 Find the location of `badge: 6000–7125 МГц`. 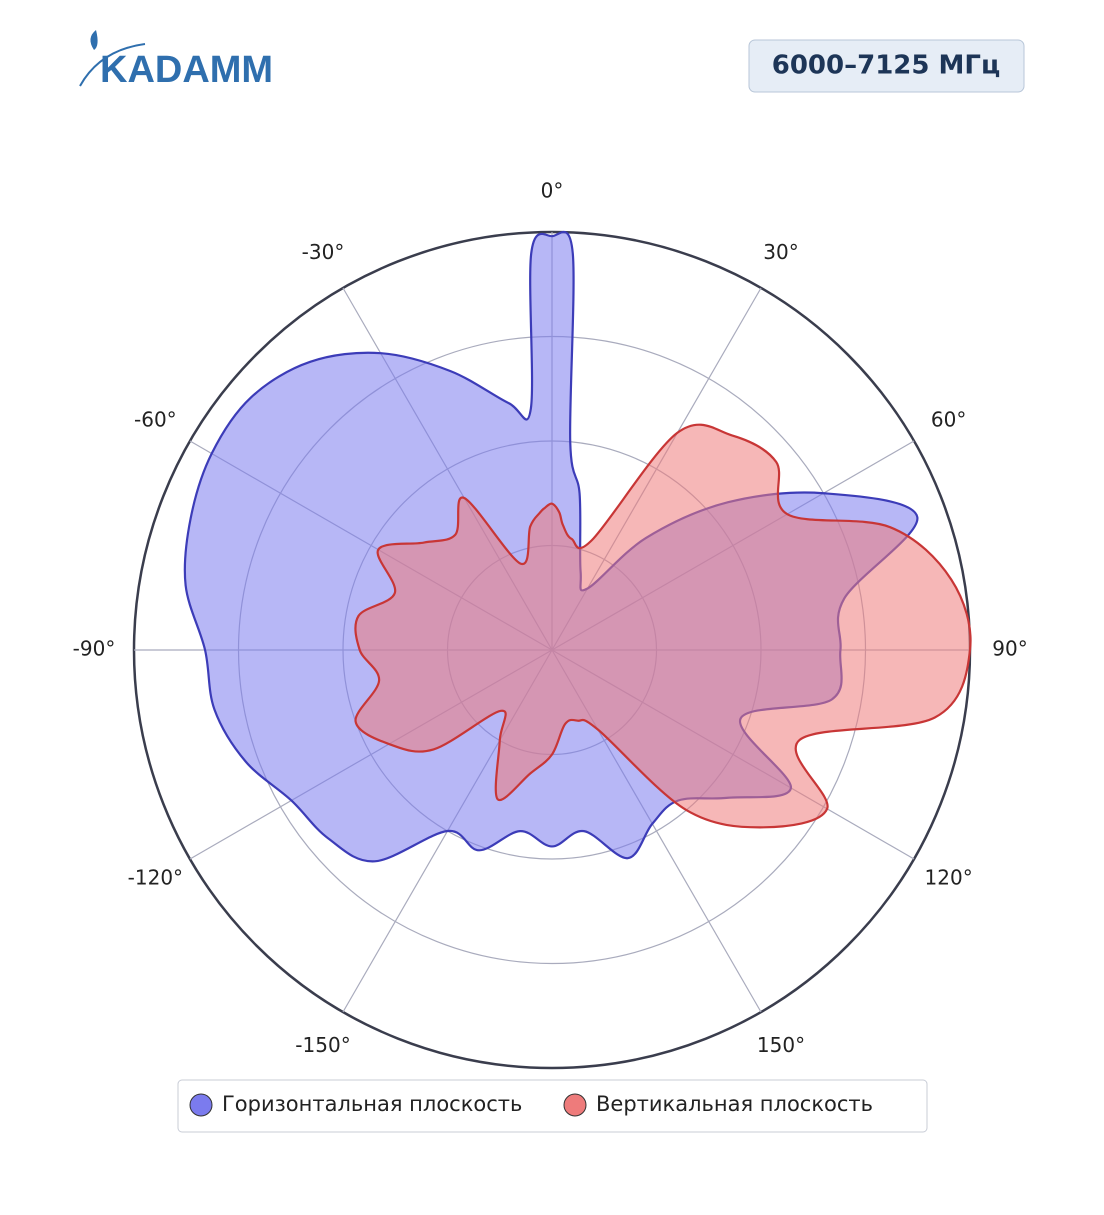

badge: 6000–7125 МГц is located at coordinates (886, 66).